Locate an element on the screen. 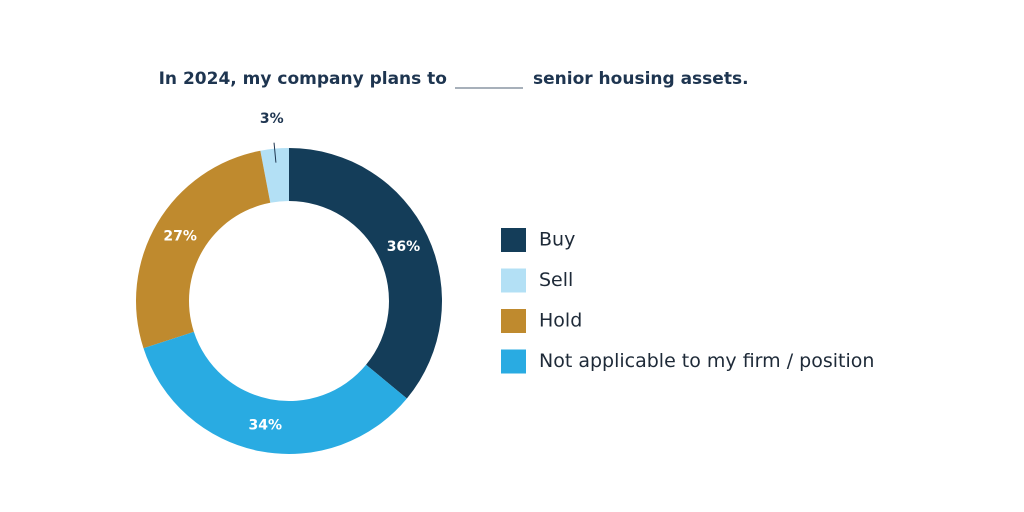  leader-line is located at coordinates (275, 152).